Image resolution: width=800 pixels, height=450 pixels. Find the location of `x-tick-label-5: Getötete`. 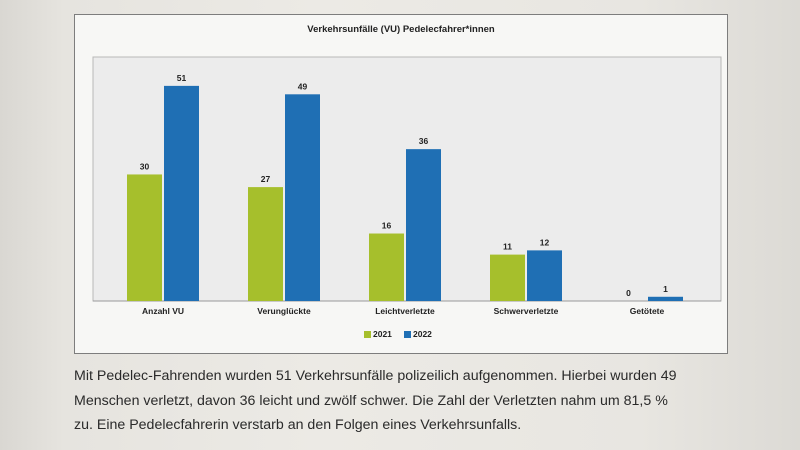

x-tick-label-5: Getötete is located at coordinates (647, 311).